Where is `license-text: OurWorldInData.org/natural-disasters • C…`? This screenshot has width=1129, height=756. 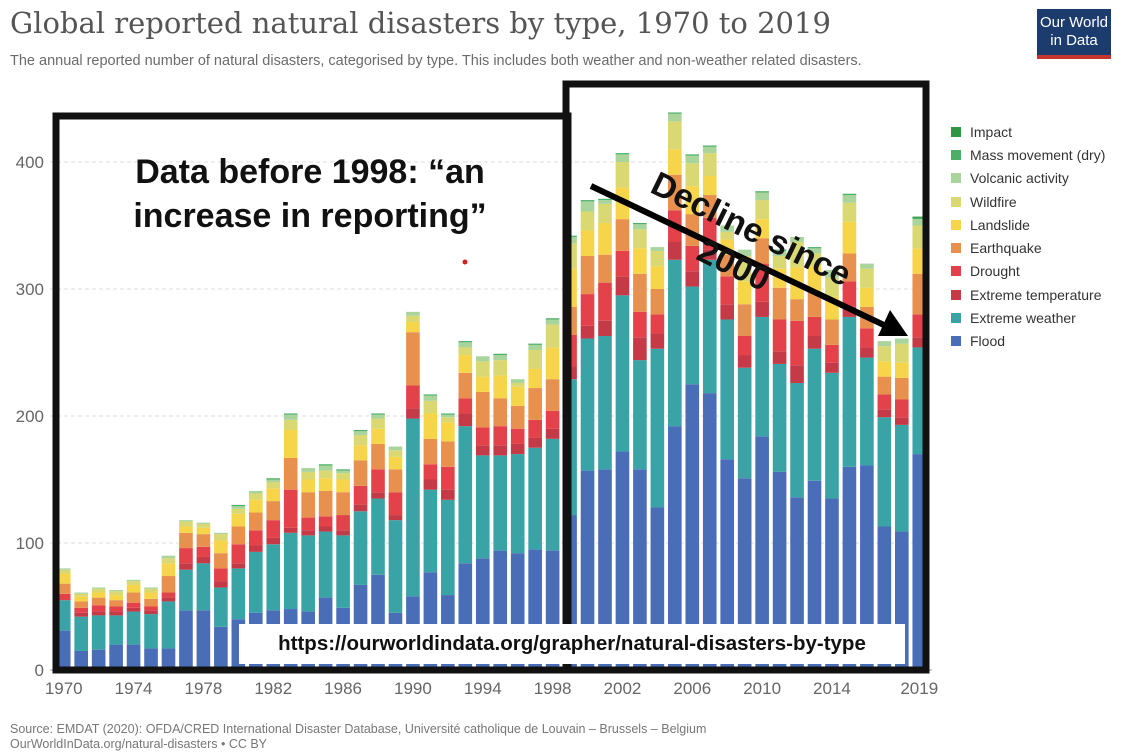 license-text: OurWorldInData.org/natural-disasters • C… is located at coordinates (139, 744).